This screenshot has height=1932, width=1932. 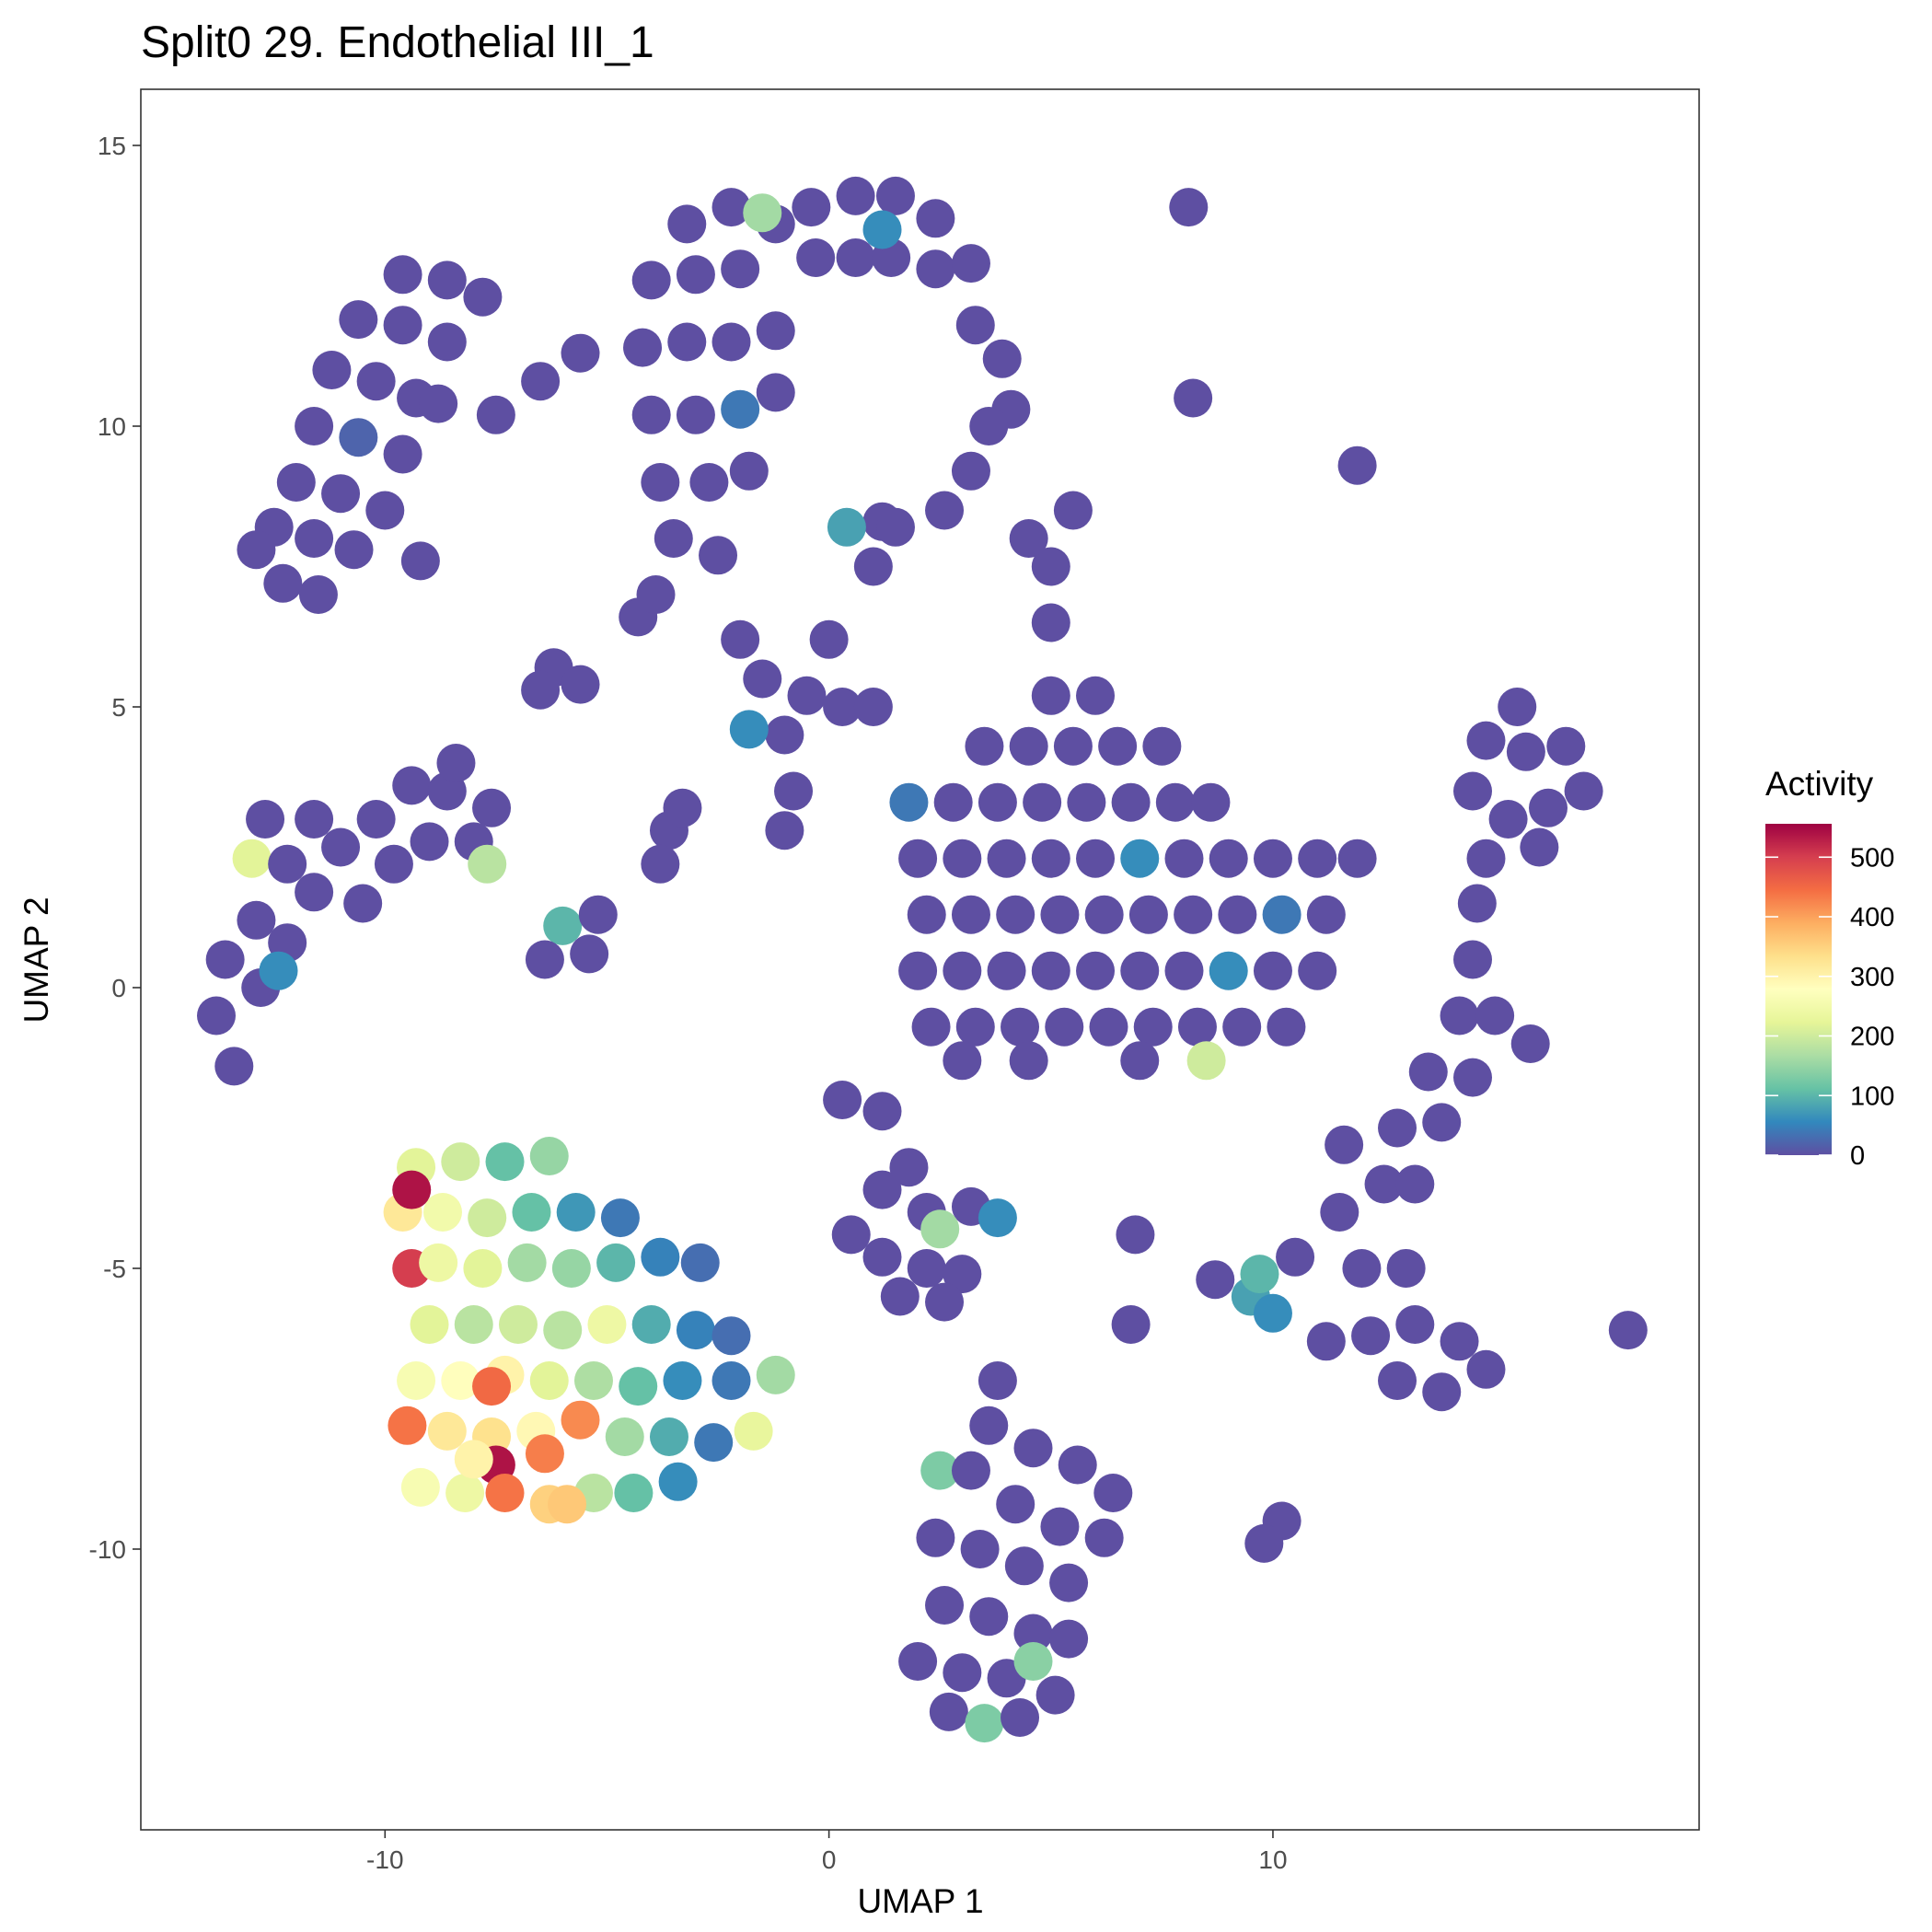 I want to click on y-tick-label: 0, so click(x=119, y=988).